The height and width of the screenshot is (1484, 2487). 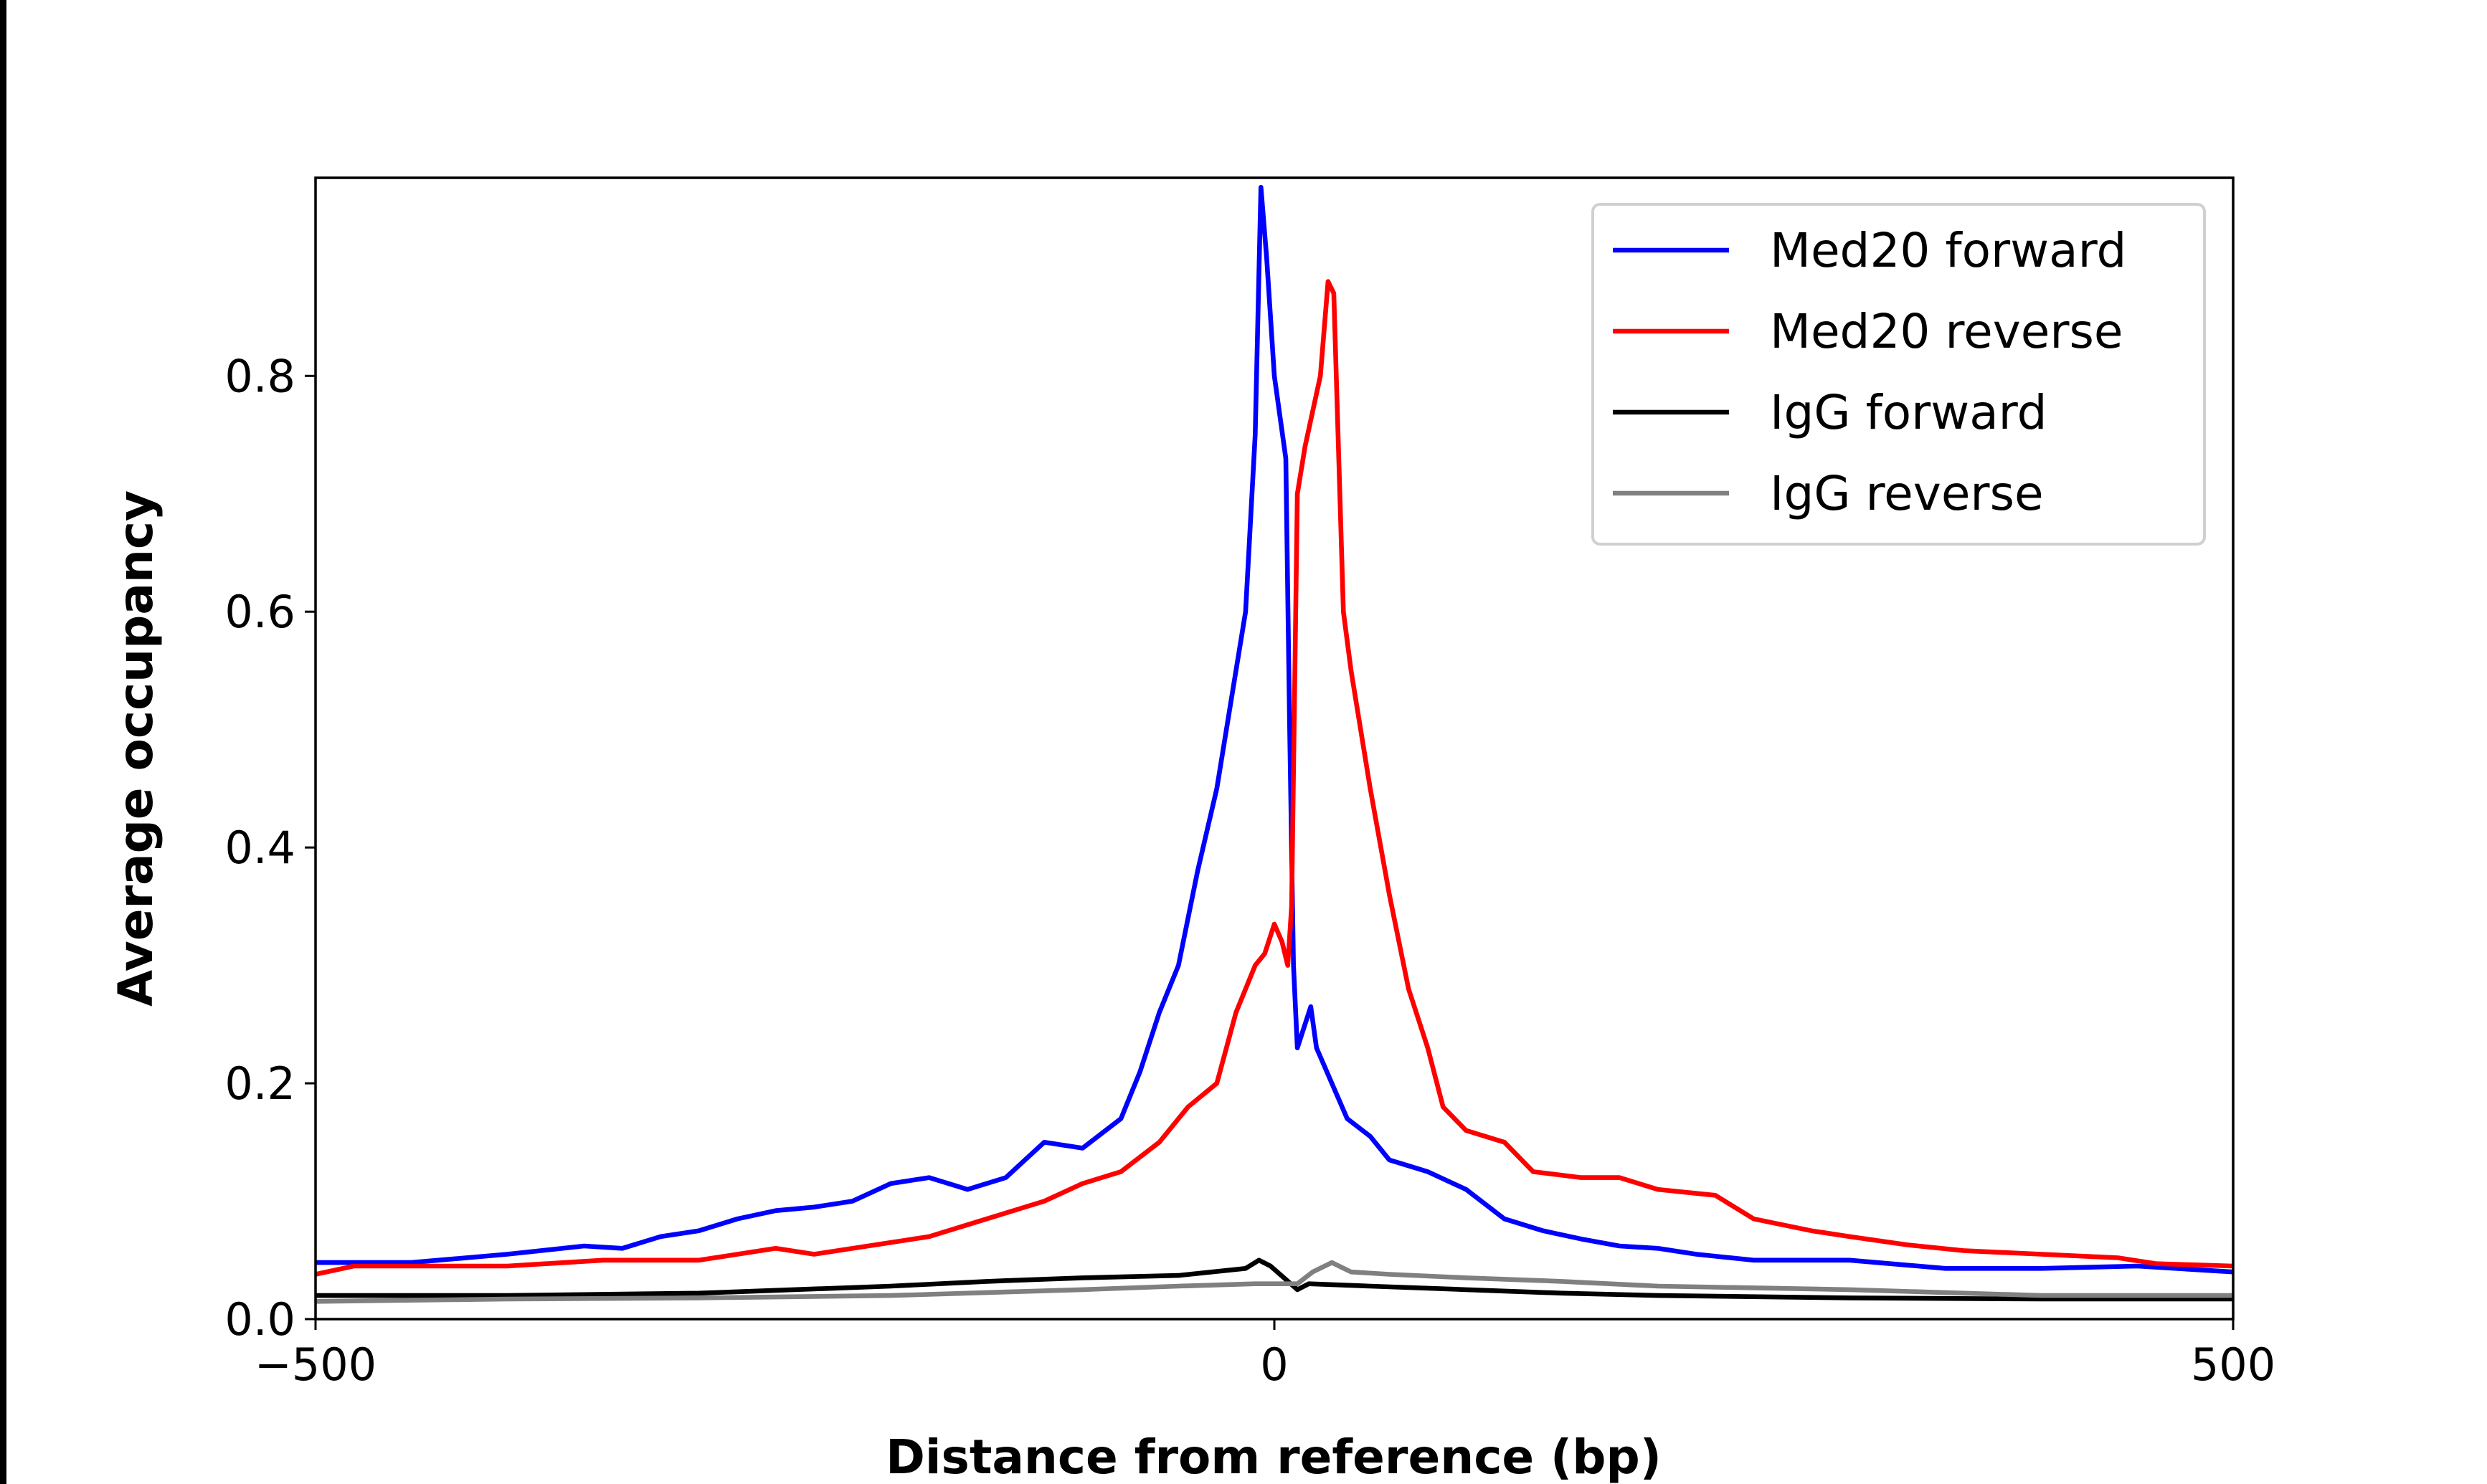 I want to click on y-axis-label: Average occupancy, so click(x=136, y=749).